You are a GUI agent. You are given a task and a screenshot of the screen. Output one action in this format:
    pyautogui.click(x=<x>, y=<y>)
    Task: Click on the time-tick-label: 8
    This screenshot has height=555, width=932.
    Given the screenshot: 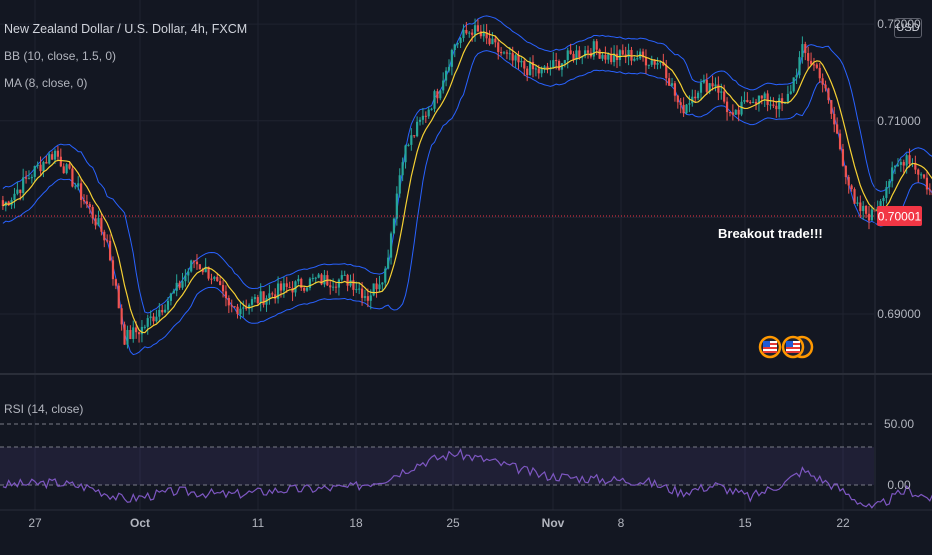 What is the action you would take?
    pyautogui.click(x=621, y=523)
    